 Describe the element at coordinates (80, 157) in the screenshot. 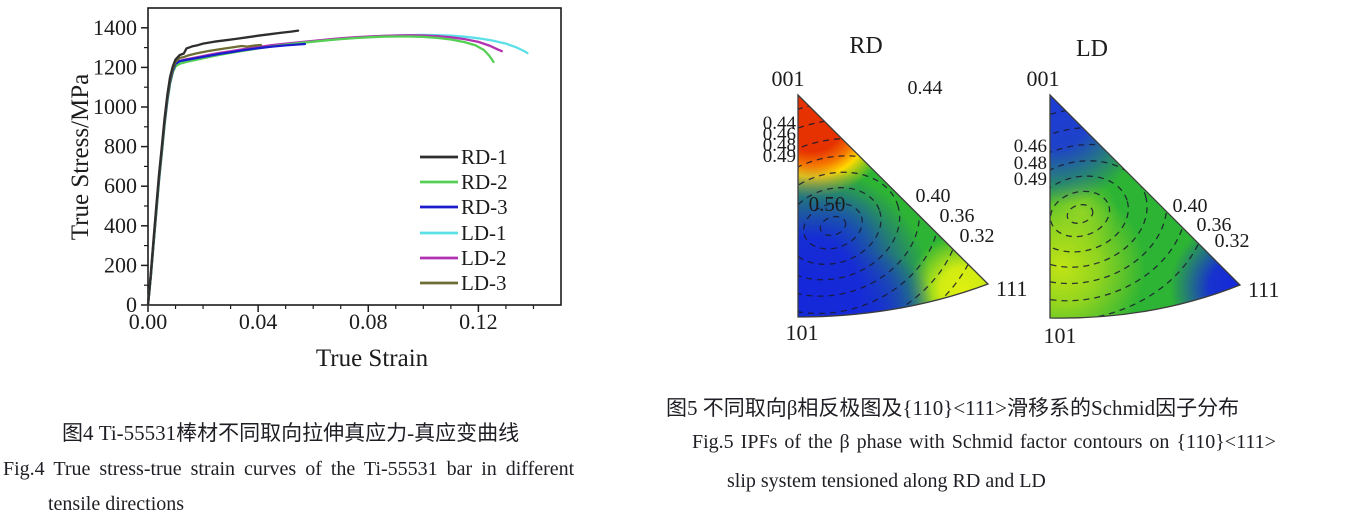

I see `y-axis-title: True Stress/MPa` at that location.